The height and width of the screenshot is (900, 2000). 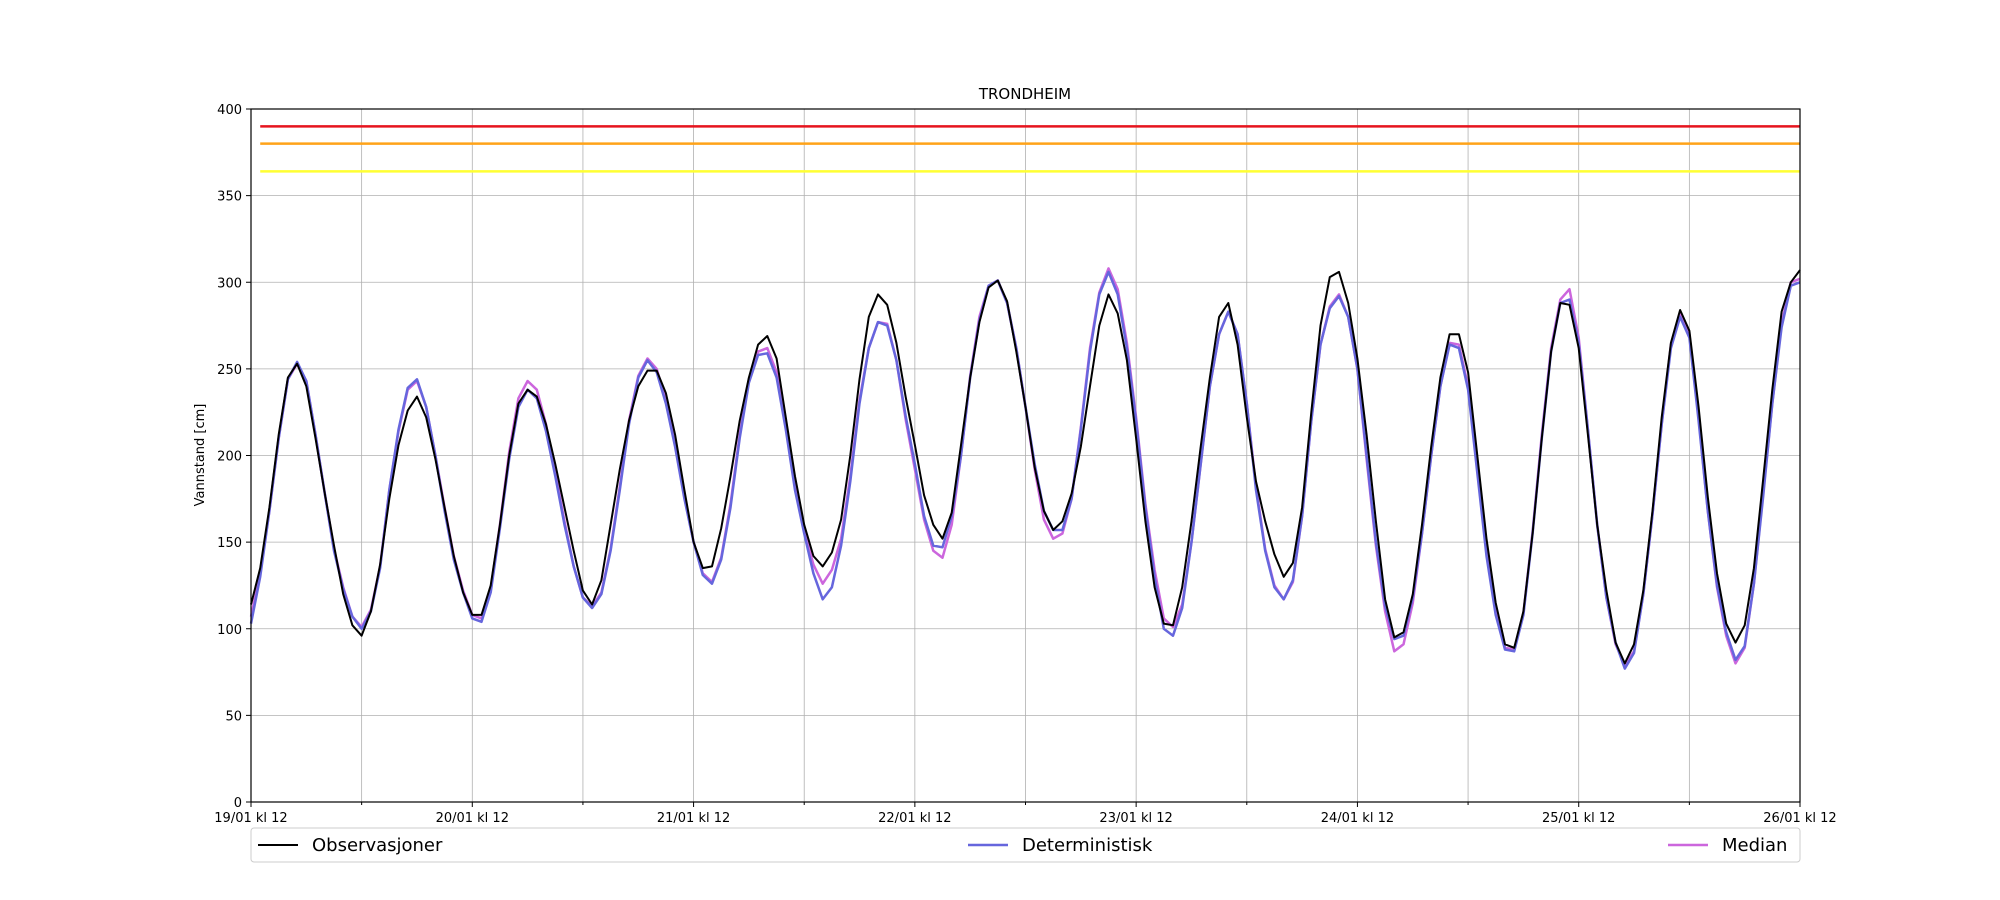 I want to click on y-tick-label: 0, so click(x=238, y=803).